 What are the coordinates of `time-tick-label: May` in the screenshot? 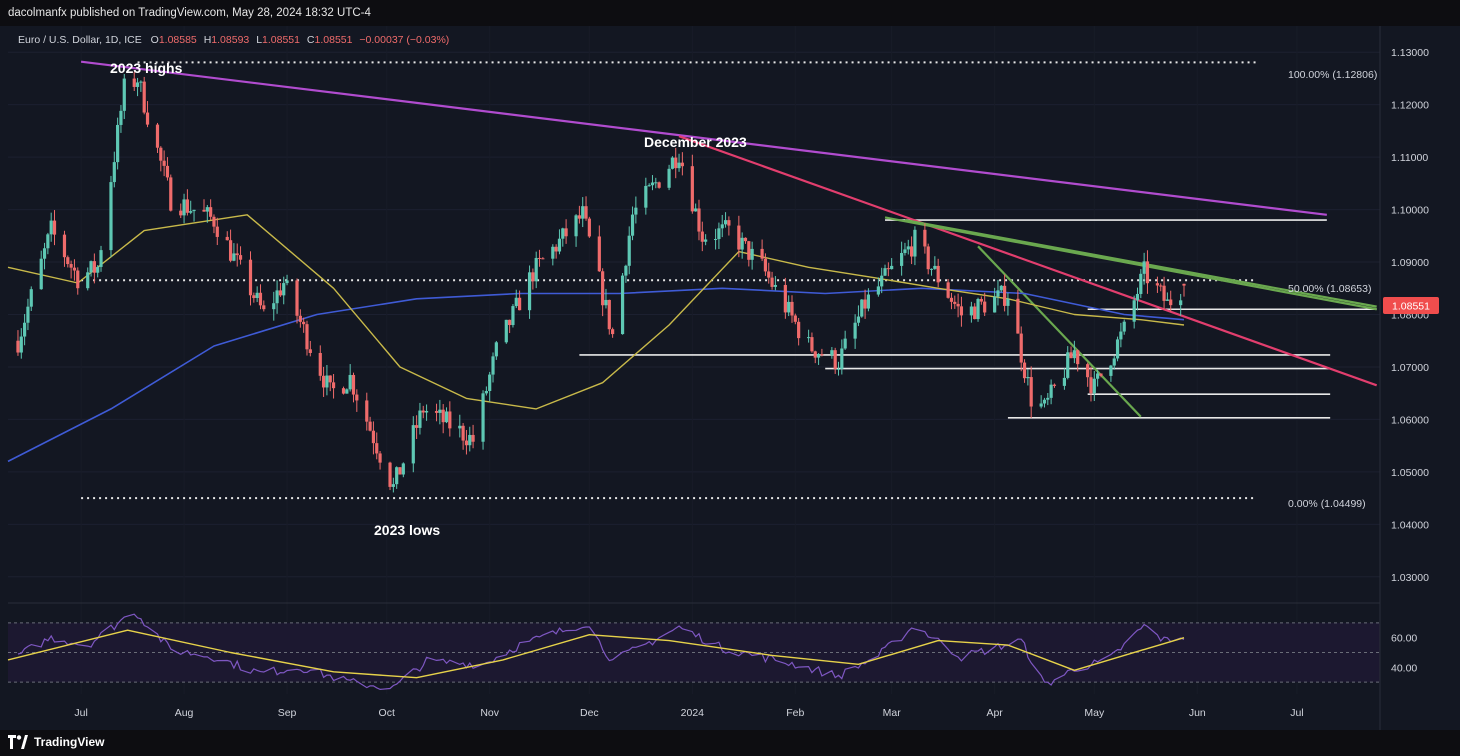 It's located at (1094, 713).